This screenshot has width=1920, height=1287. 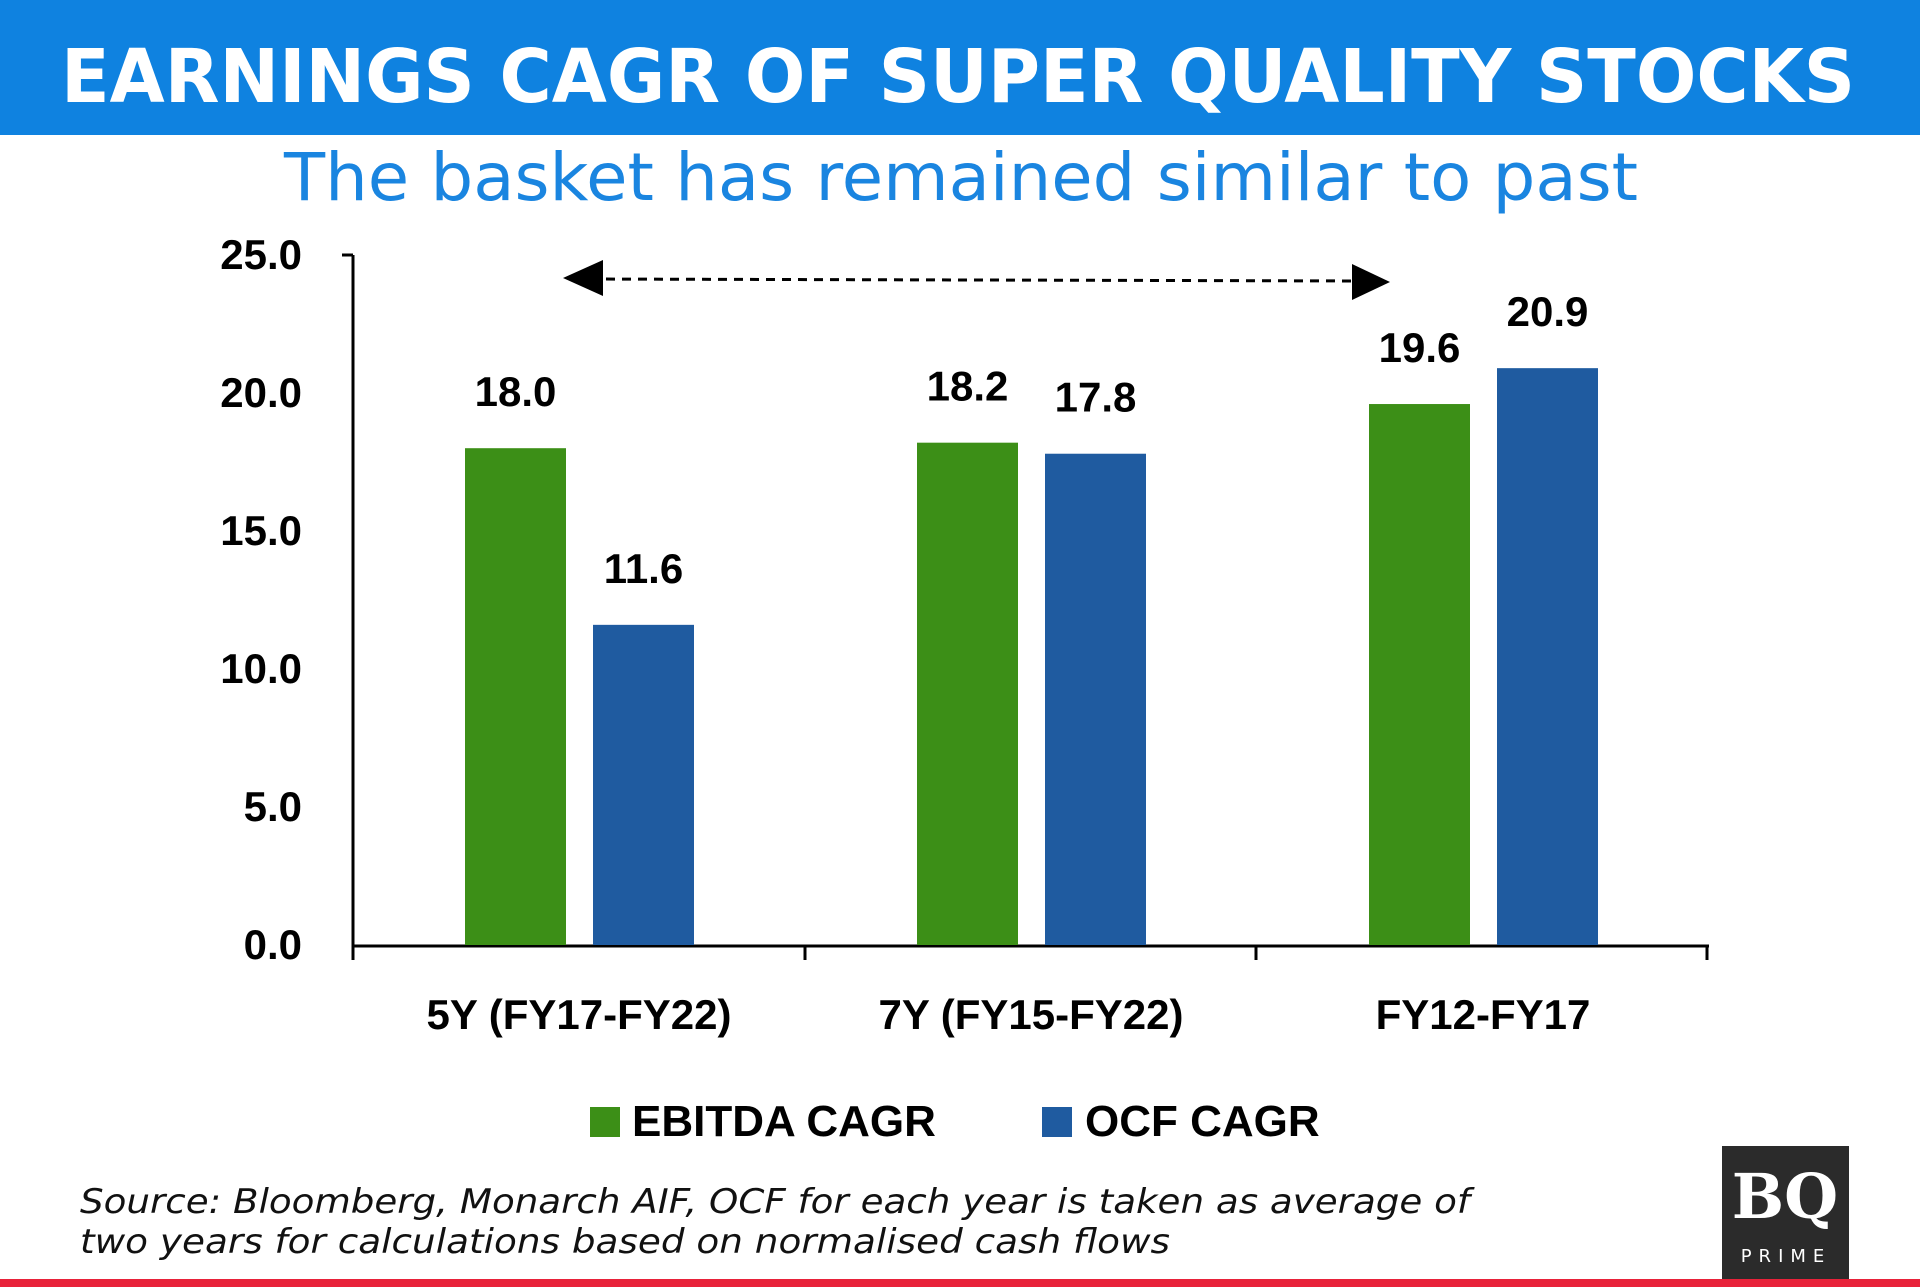 What do you see at coordinates (1548, 311) in the screenshot?
I see `data-label: 20.9` at bounding box center [1548, 311].